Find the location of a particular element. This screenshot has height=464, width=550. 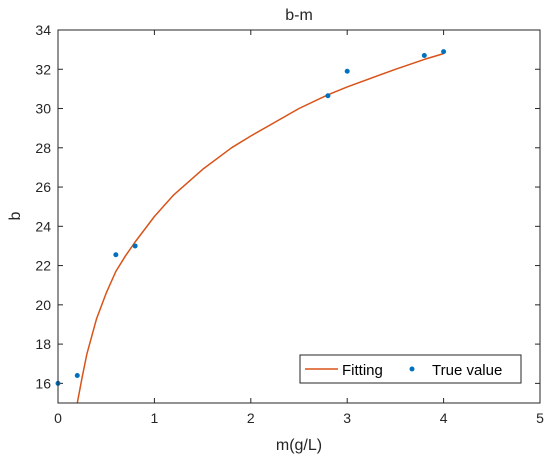

y-tick-label: 20 is located at coordinates (43, 305).